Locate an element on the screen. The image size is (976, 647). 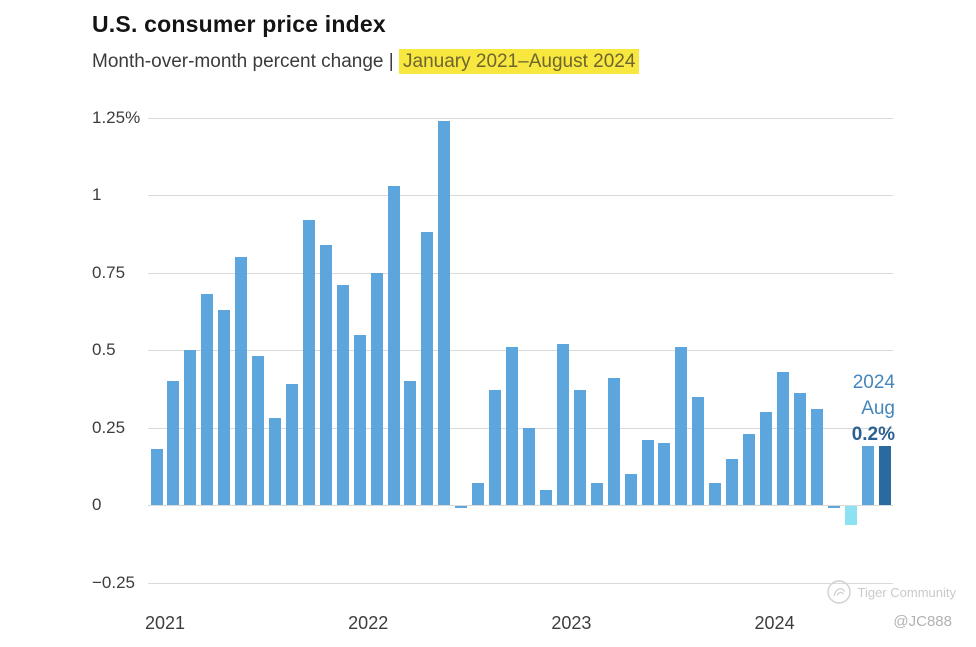
bar-nov-2022 is located at coordinates (529, 466).